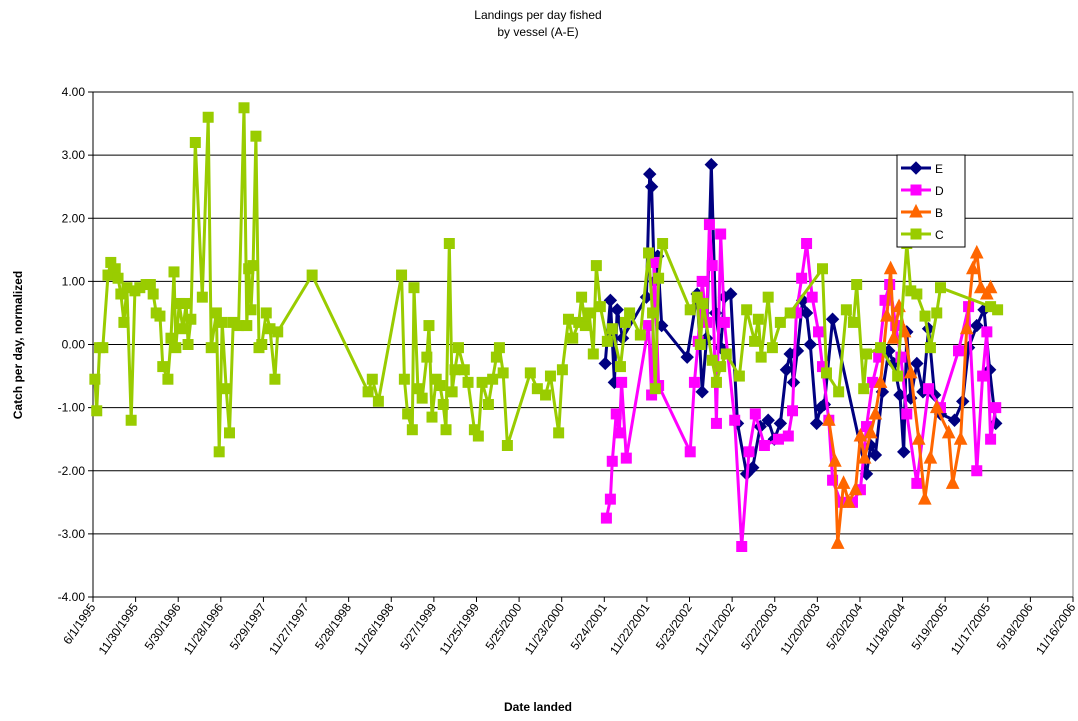 The width and height of the screenshot is (1078, 721). What do you see at coordinates (800, 628) in the screenshot?
I see `x-tick-label: 11/20/2003` at bounding box center [800, 628].